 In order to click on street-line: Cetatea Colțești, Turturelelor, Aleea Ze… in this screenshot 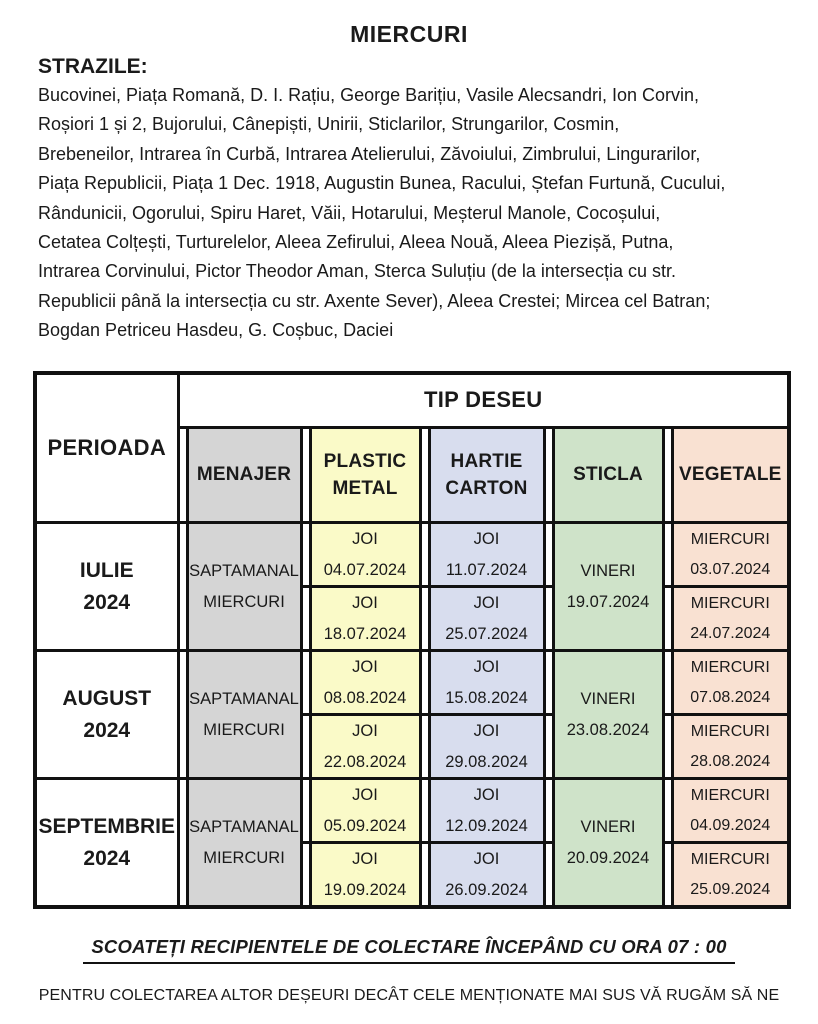, I will do `click(356, 242)`.